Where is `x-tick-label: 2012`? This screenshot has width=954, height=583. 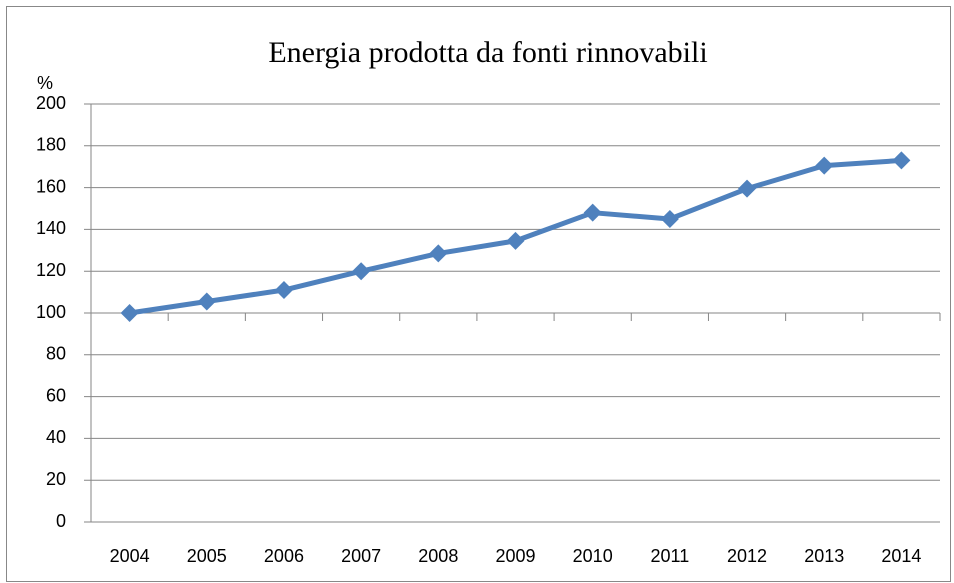
x-tick-label: 2012 is located at coordinates (747, 556).